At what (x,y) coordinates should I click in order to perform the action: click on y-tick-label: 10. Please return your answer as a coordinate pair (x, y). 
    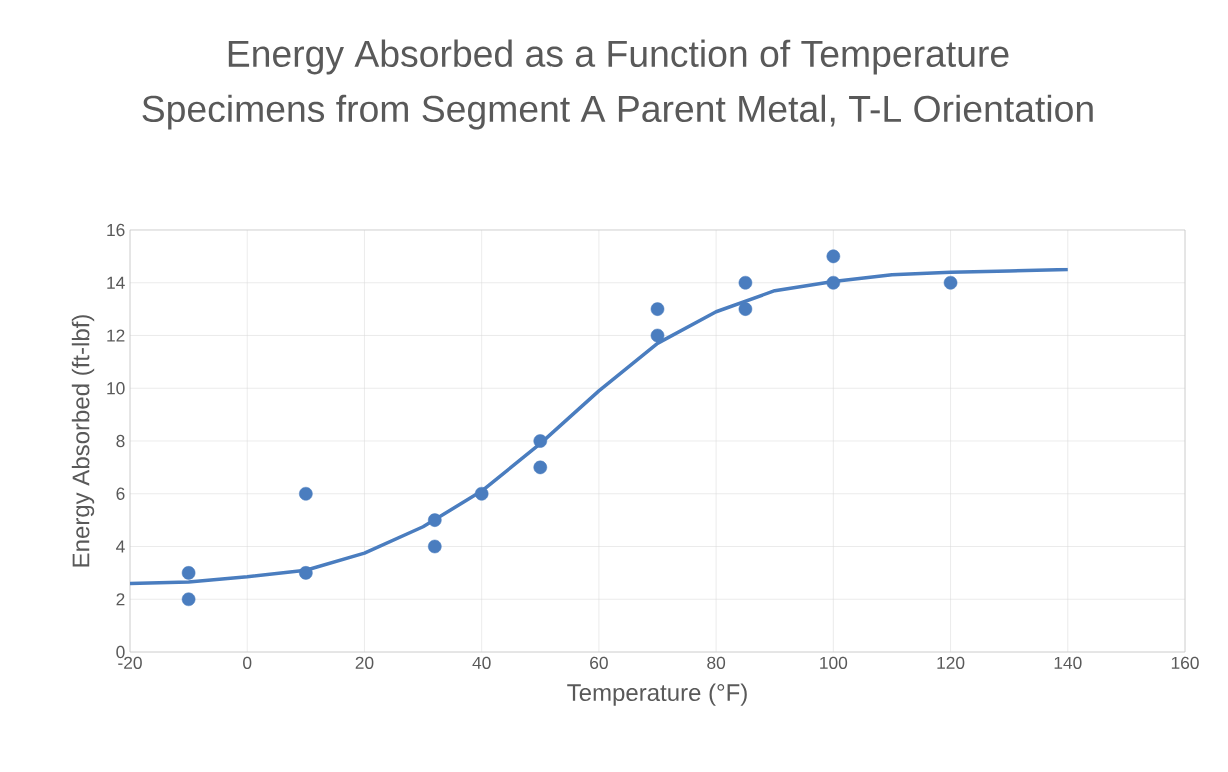
    Looking at the image, I should click on (116, 388).